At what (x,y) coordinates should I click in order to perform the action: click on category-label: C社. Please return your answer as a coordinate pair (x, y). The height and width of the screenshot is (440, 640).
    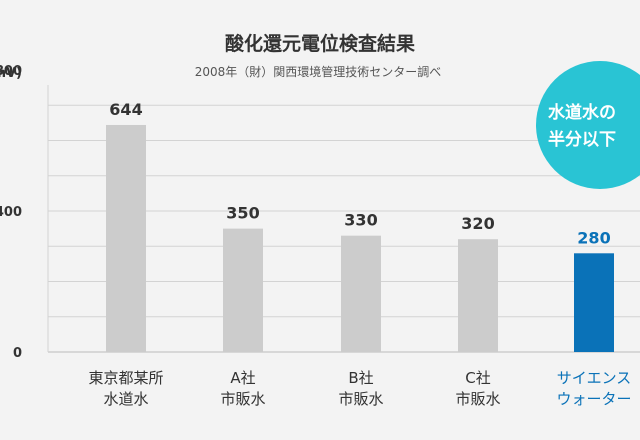
    Looking at the image, I should click on (477, 378).